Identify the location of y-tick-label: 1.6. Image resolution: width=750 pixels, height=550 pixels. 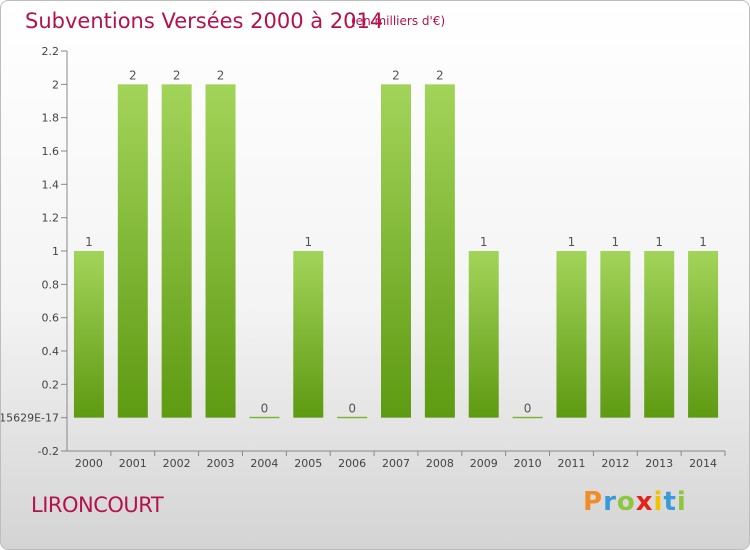
(51, 151).